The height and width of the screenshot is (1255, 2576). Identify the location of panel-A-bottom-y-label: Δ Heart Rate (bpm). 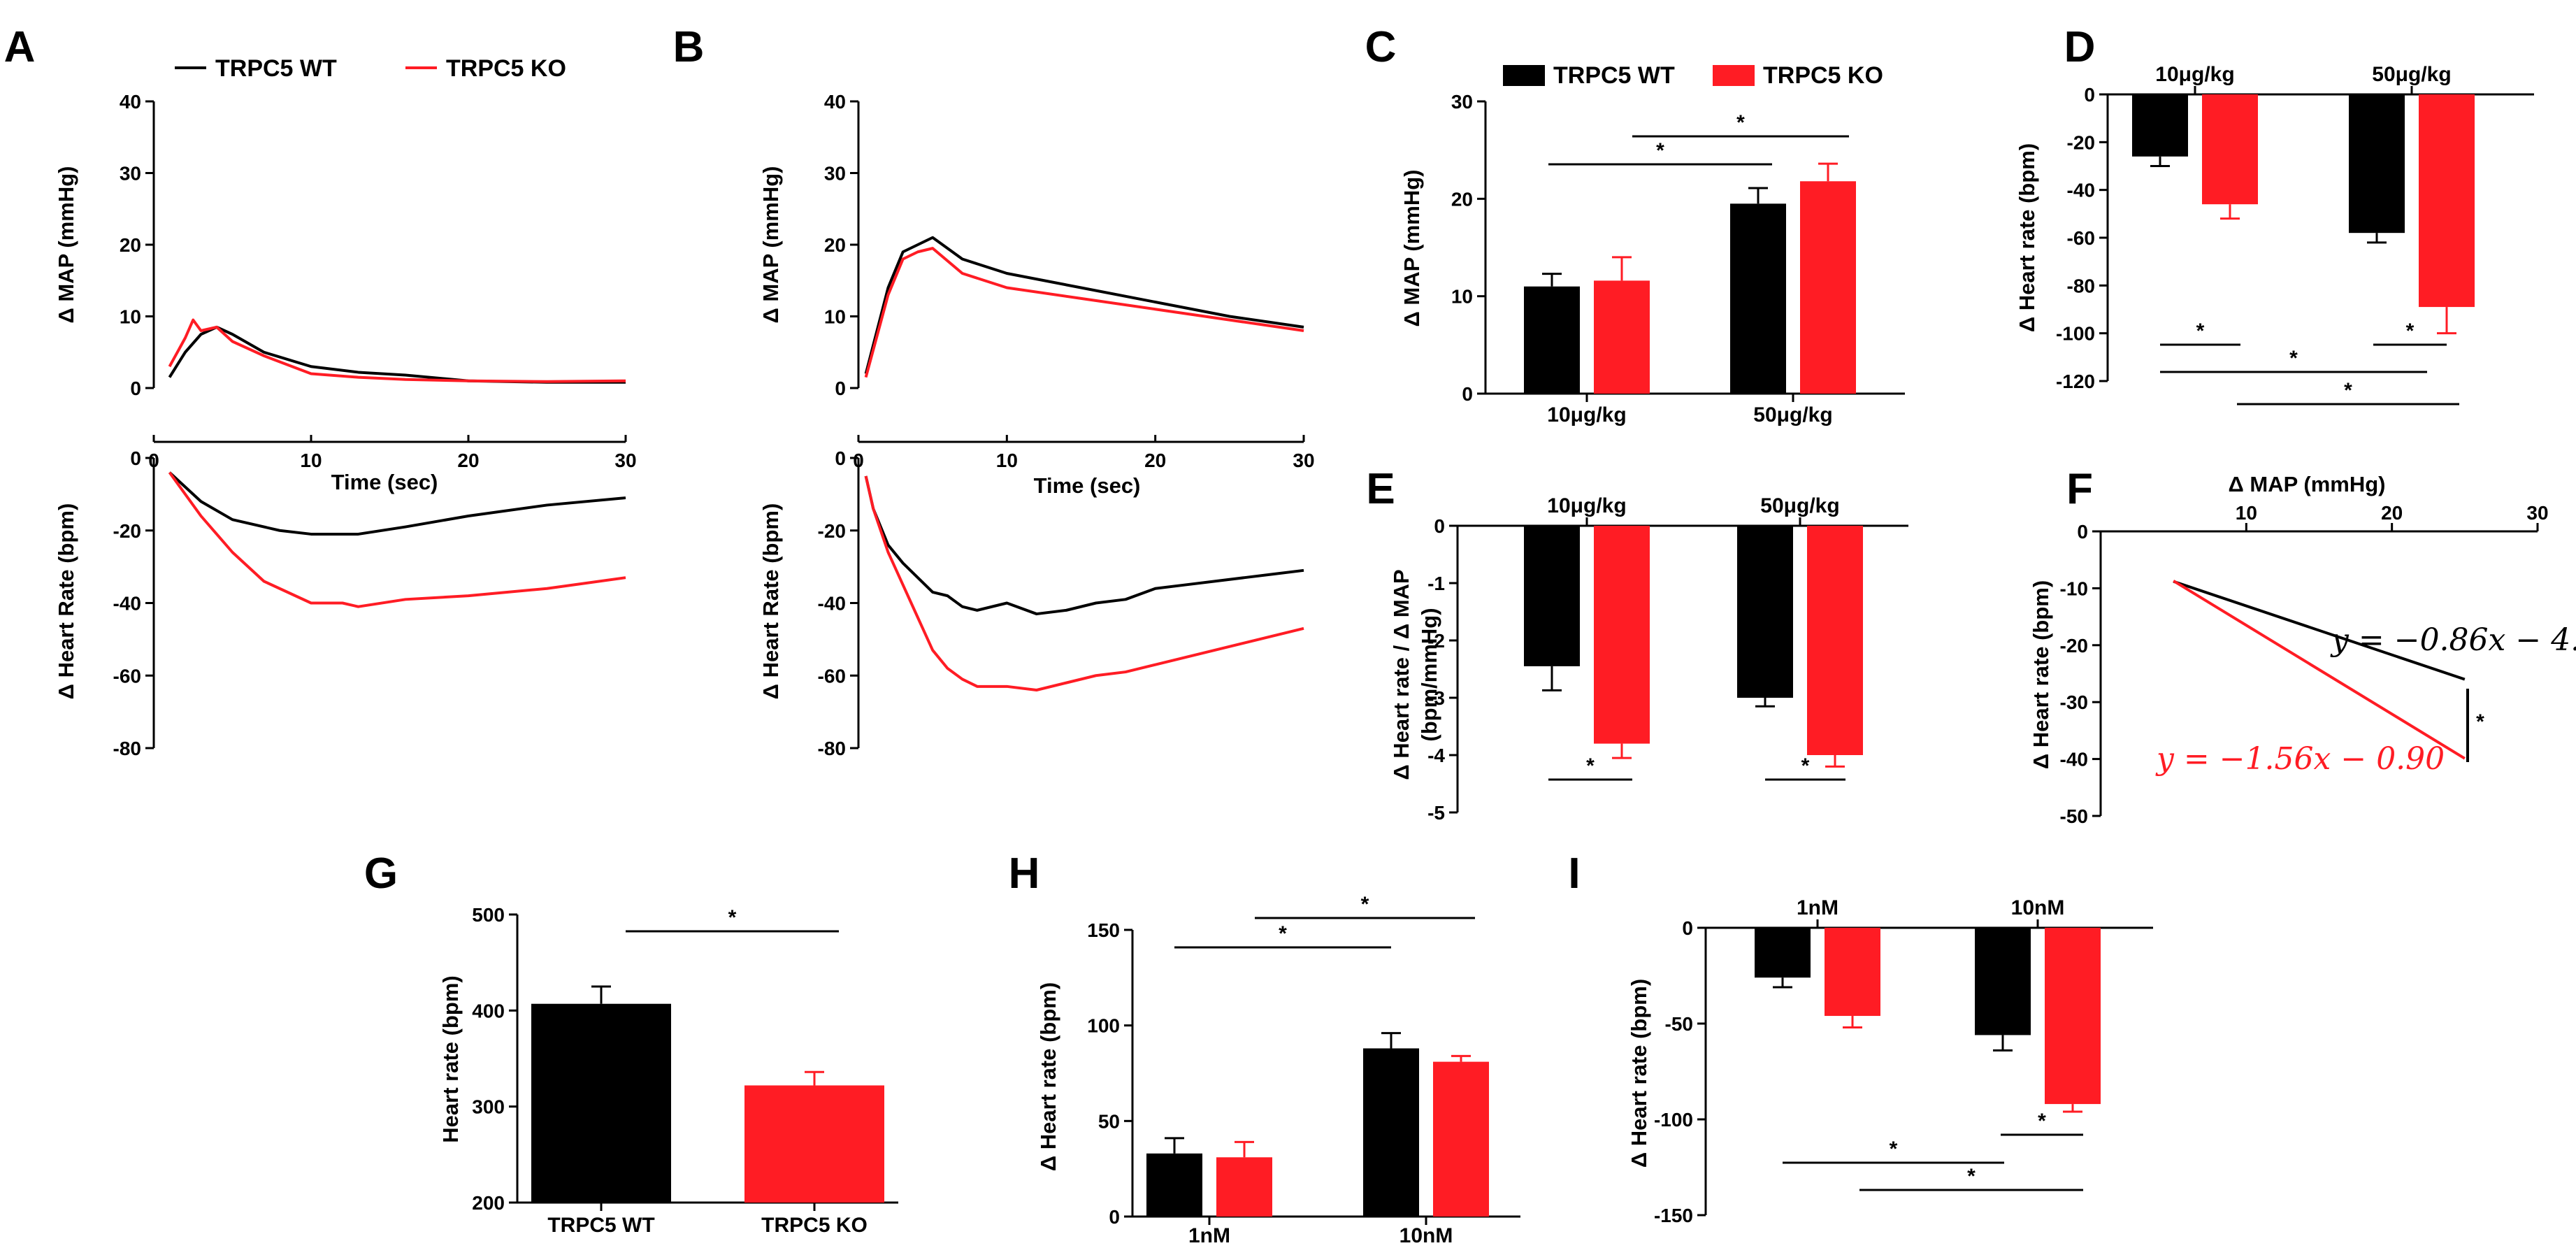
(66, 601).